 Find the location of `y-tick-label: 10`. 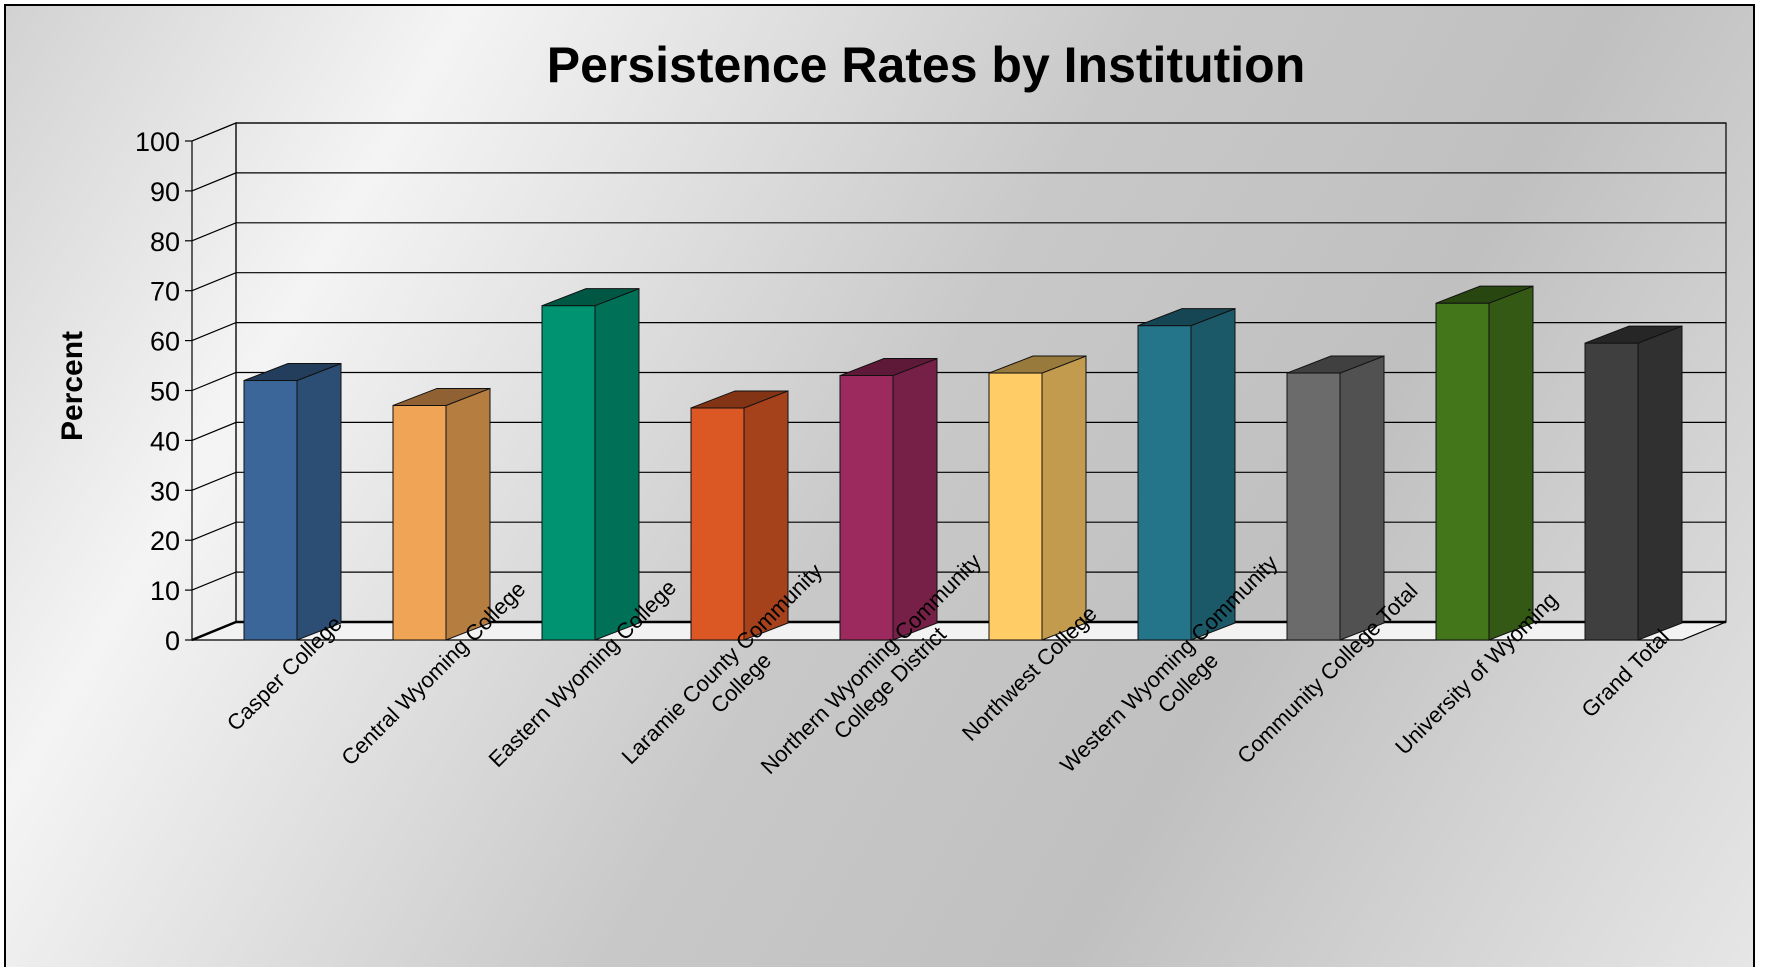

y-tick-label: 10 is located at coordinates (165, 591).